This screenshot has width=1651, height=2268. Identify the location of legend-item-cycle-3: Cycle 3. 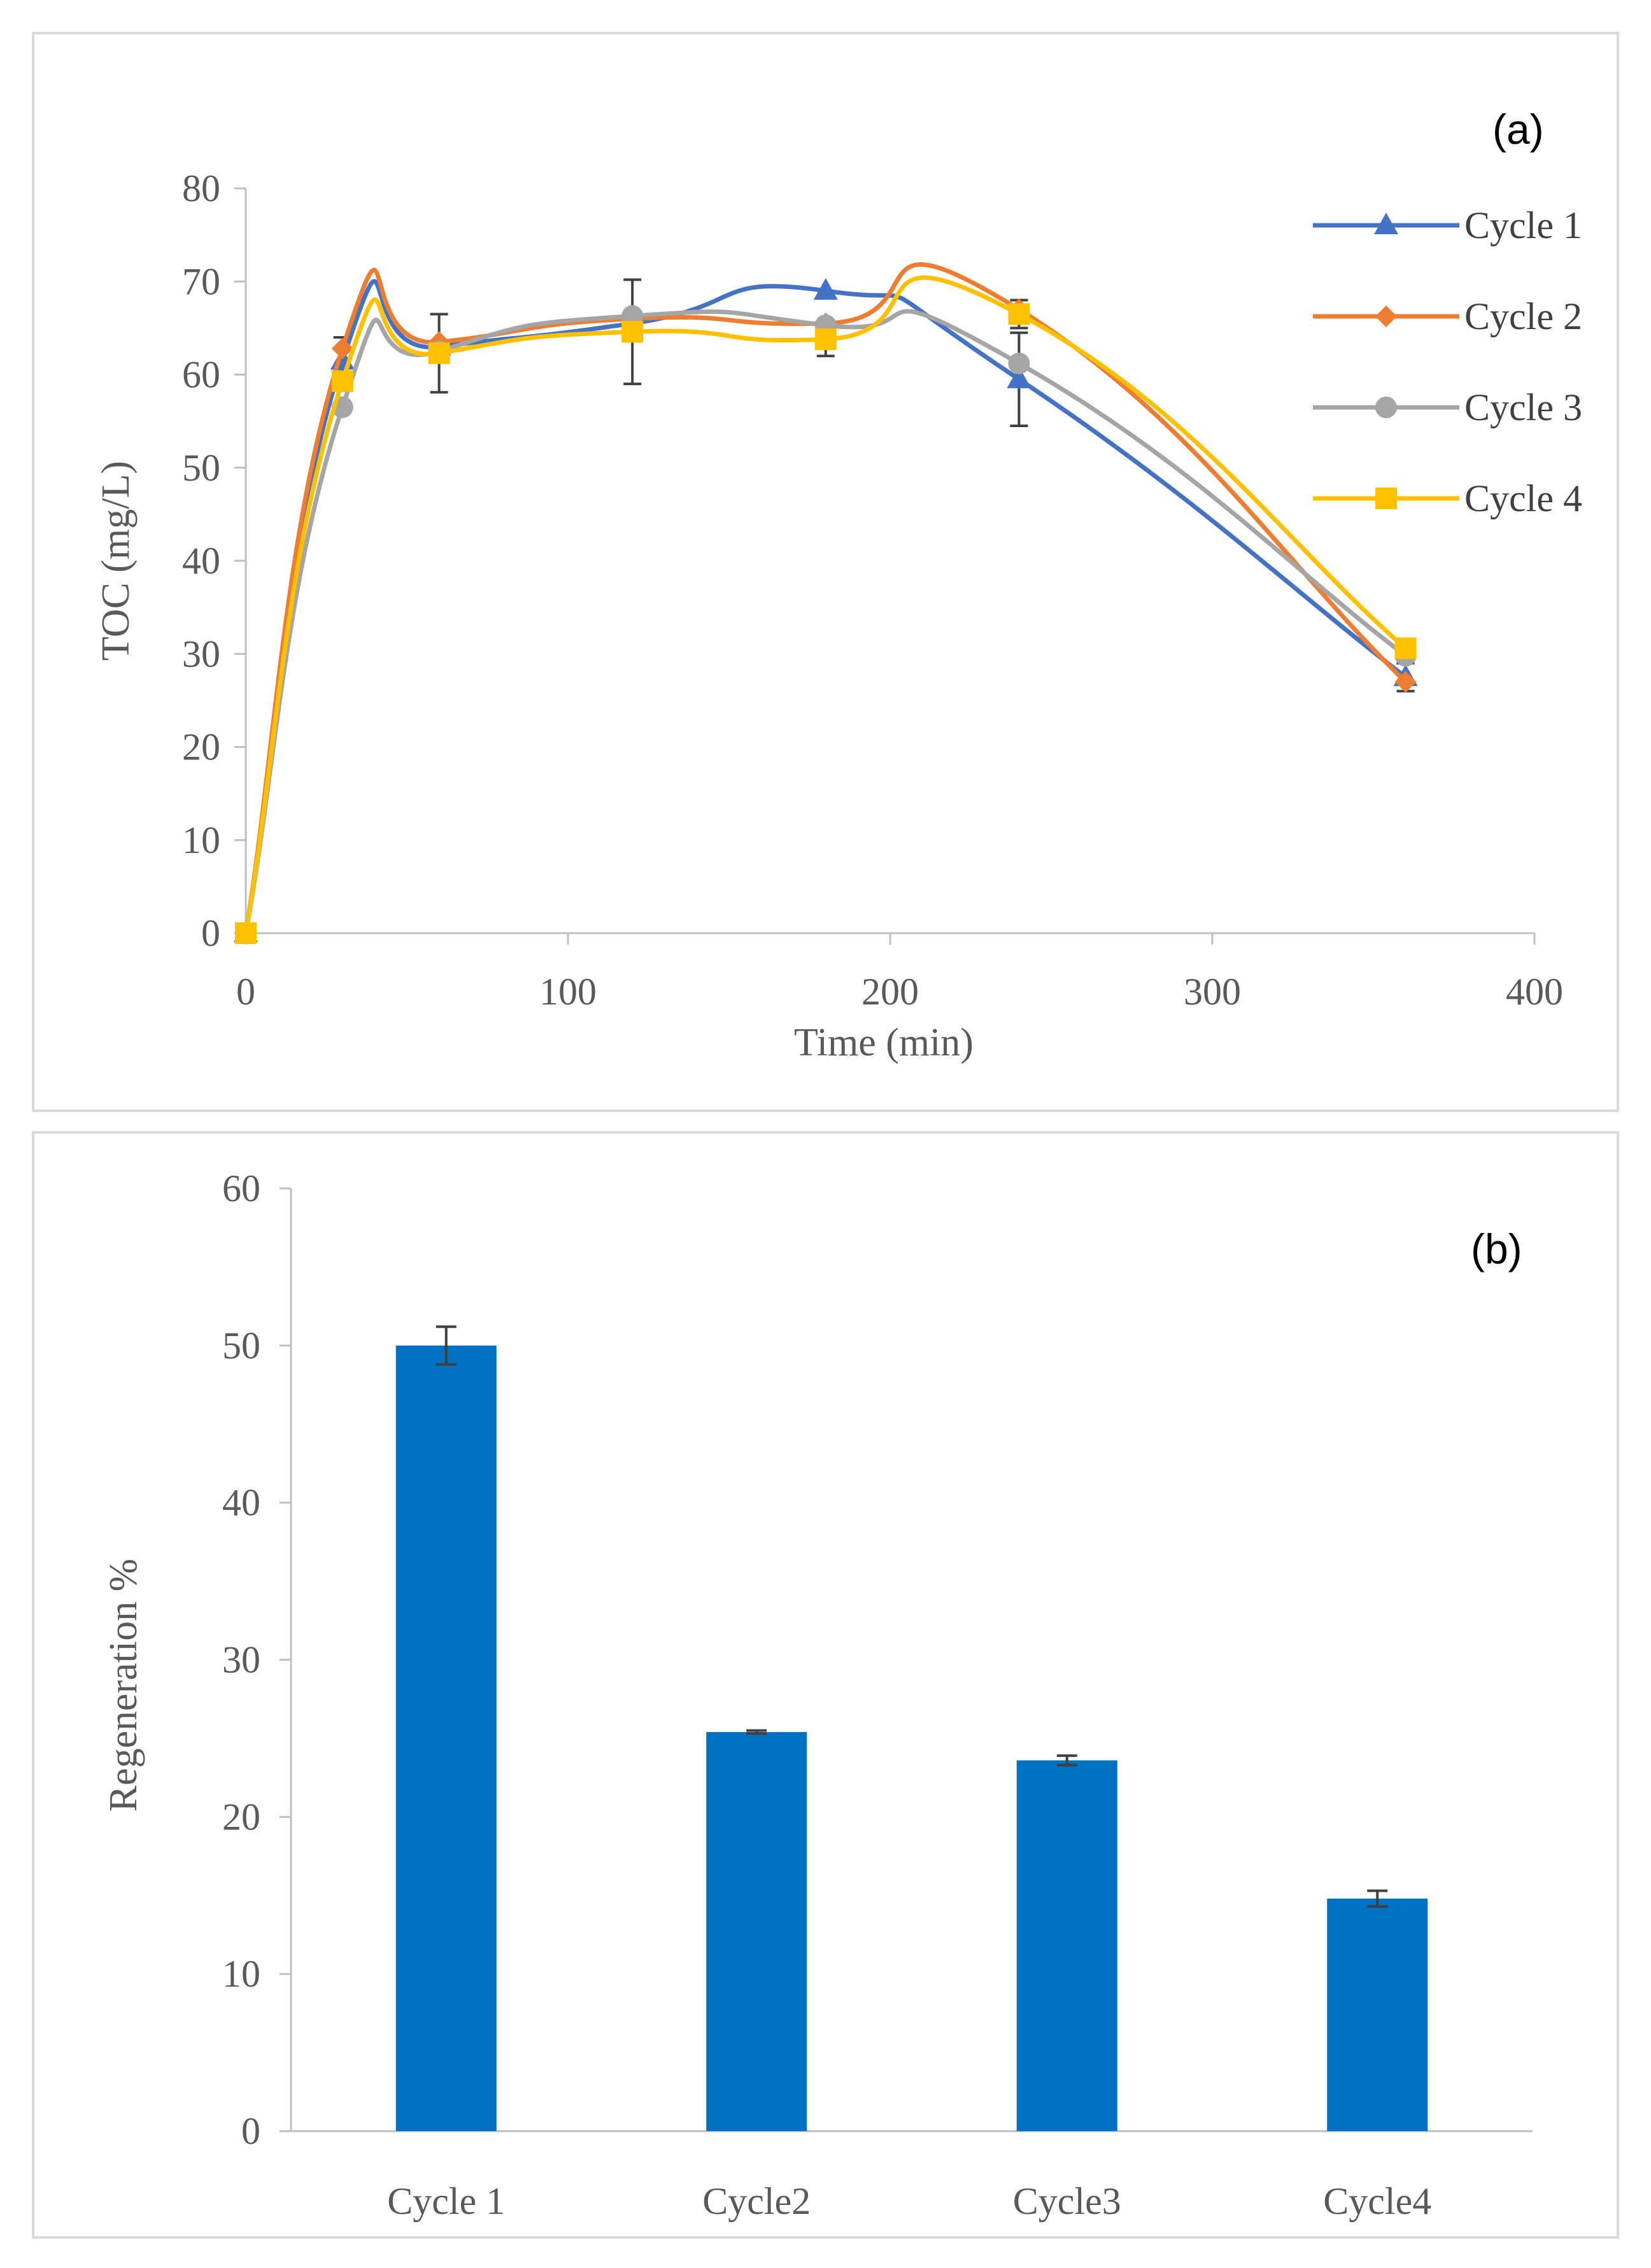
(1447, 407).